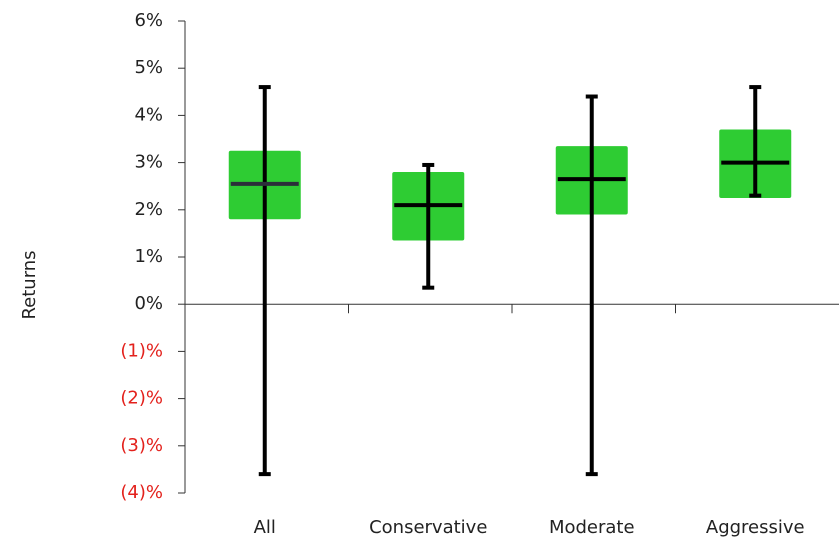  What do you see at coordinates (29, 284) in the screenshot?
I see `y-axis-label: Returns` at bounding box center [29, 284].